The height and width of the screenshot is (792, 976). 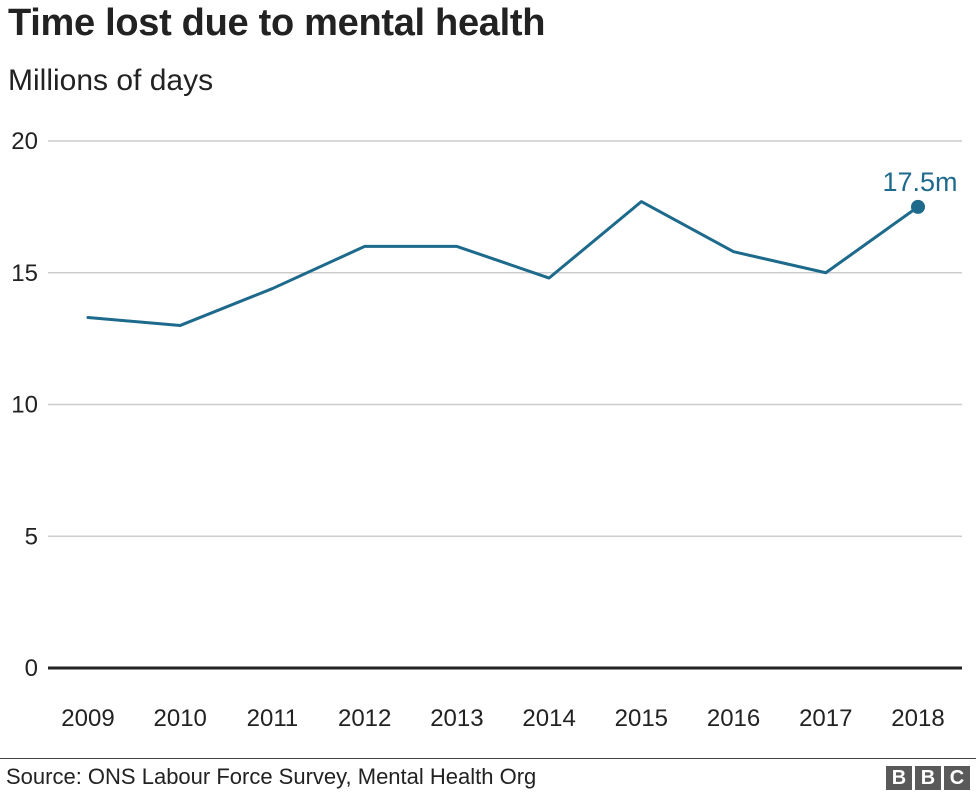 I want to click on y-tick-label: 15, so click(x=24, y=273).